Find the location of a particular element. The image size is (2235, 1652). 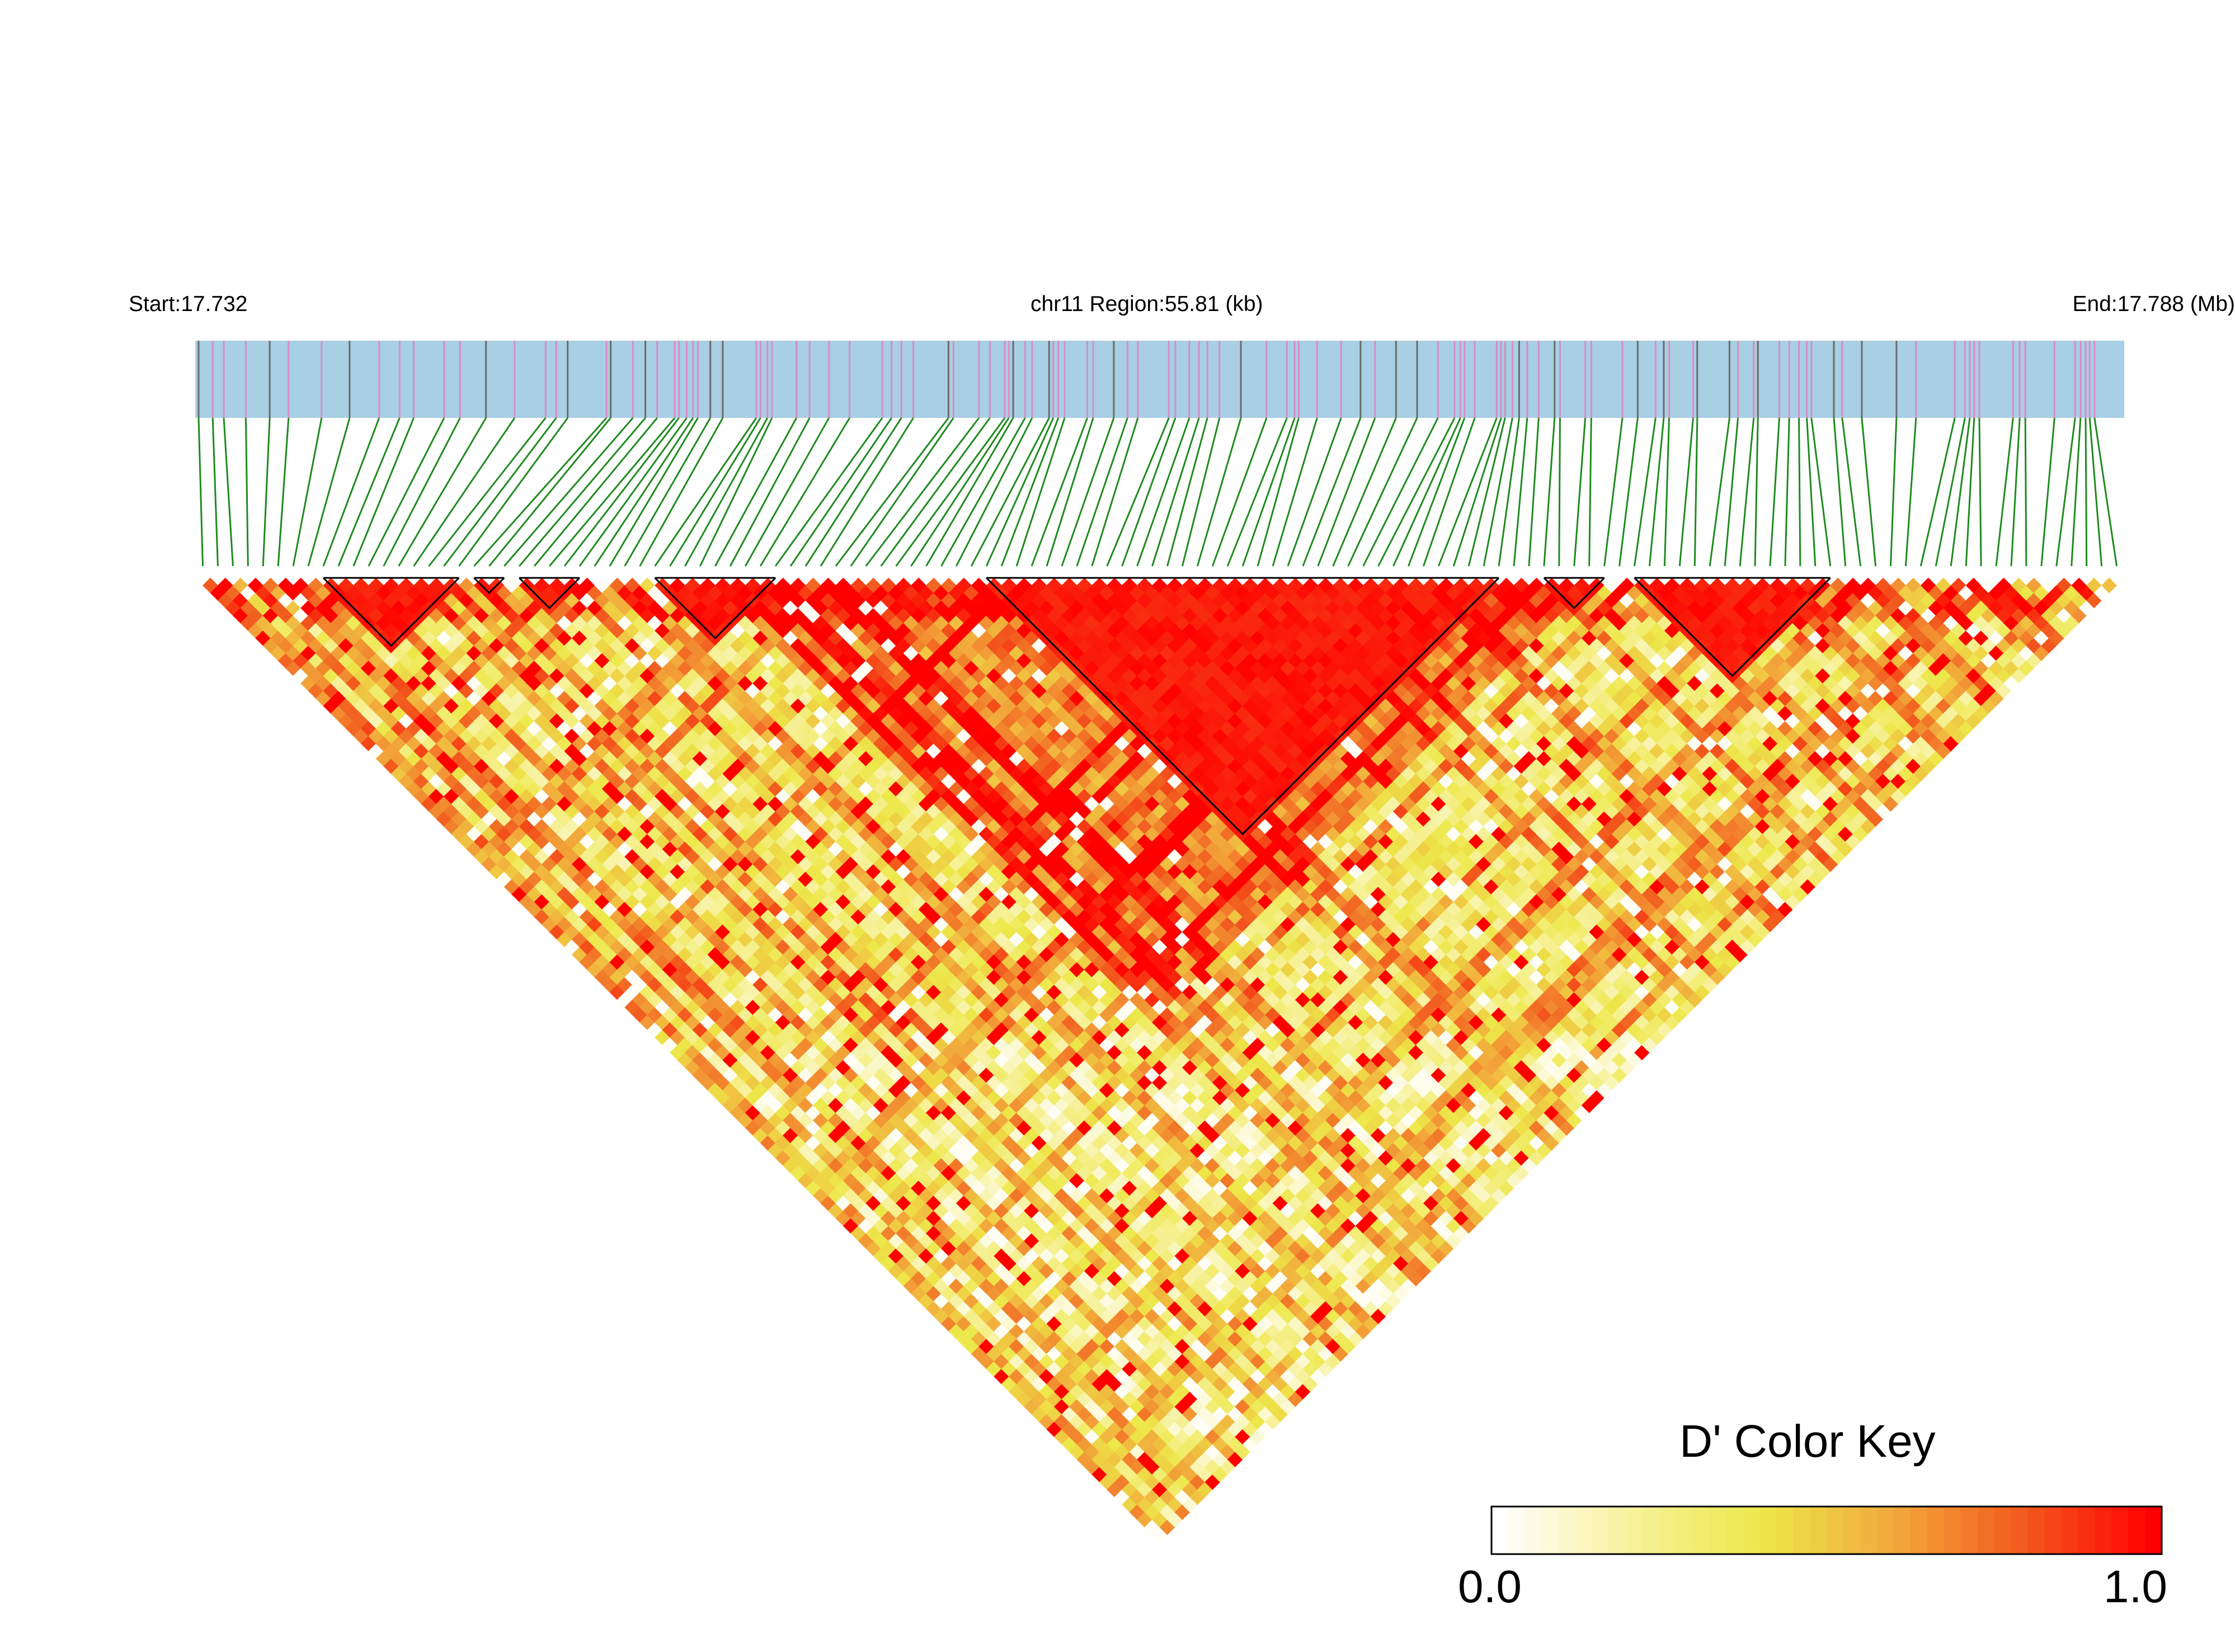

snp-connector-lines is located at coordinates (1157, 492).